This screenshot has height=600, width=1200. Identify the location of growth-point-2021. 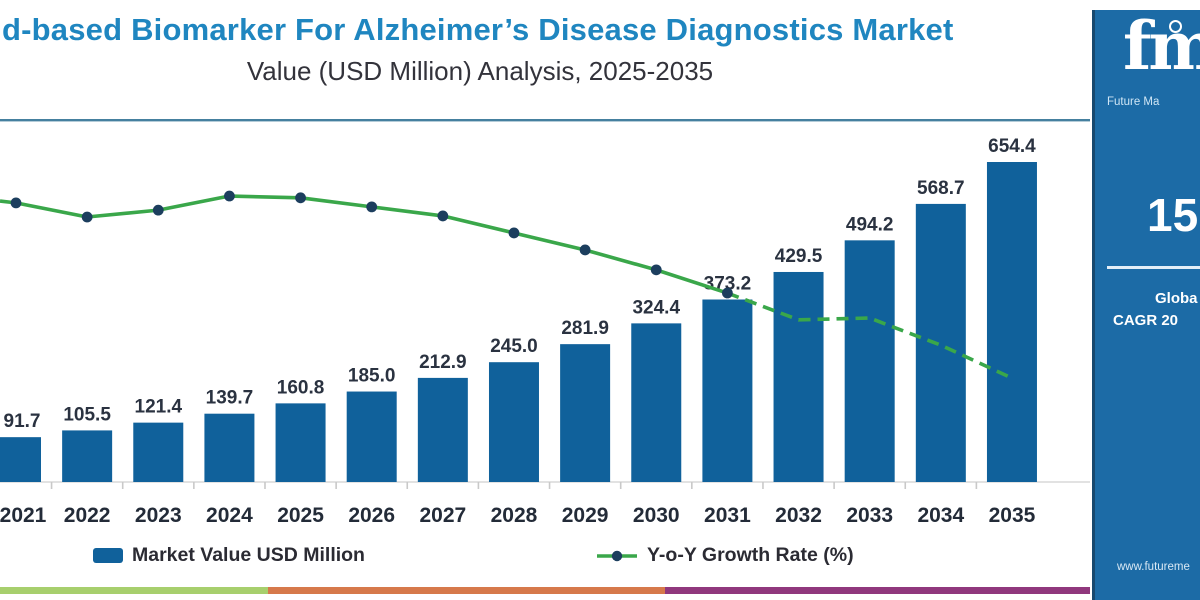
(16, 203).